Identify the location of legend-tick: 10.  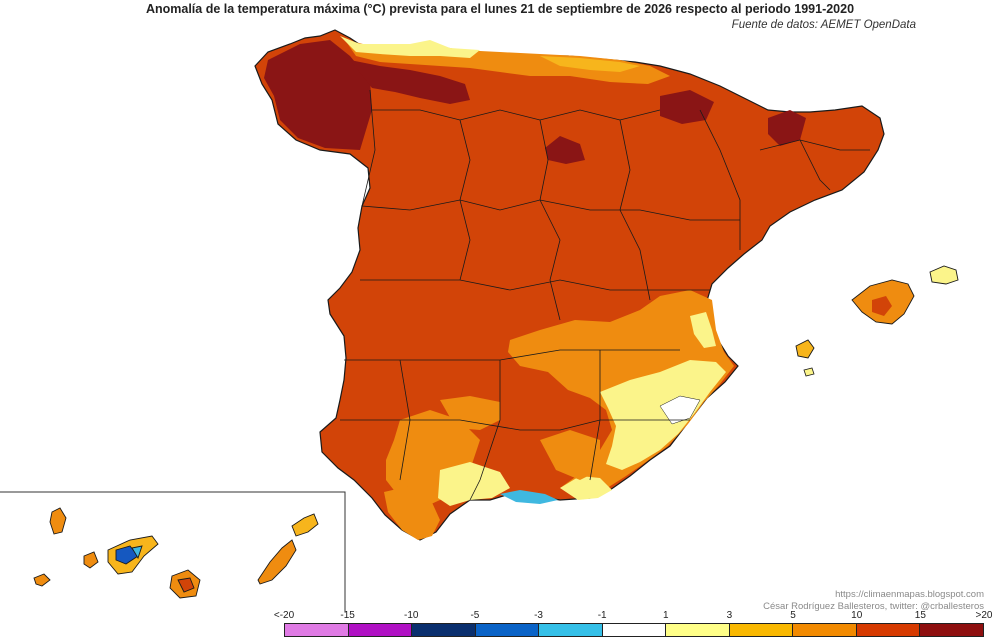
(857, 615).